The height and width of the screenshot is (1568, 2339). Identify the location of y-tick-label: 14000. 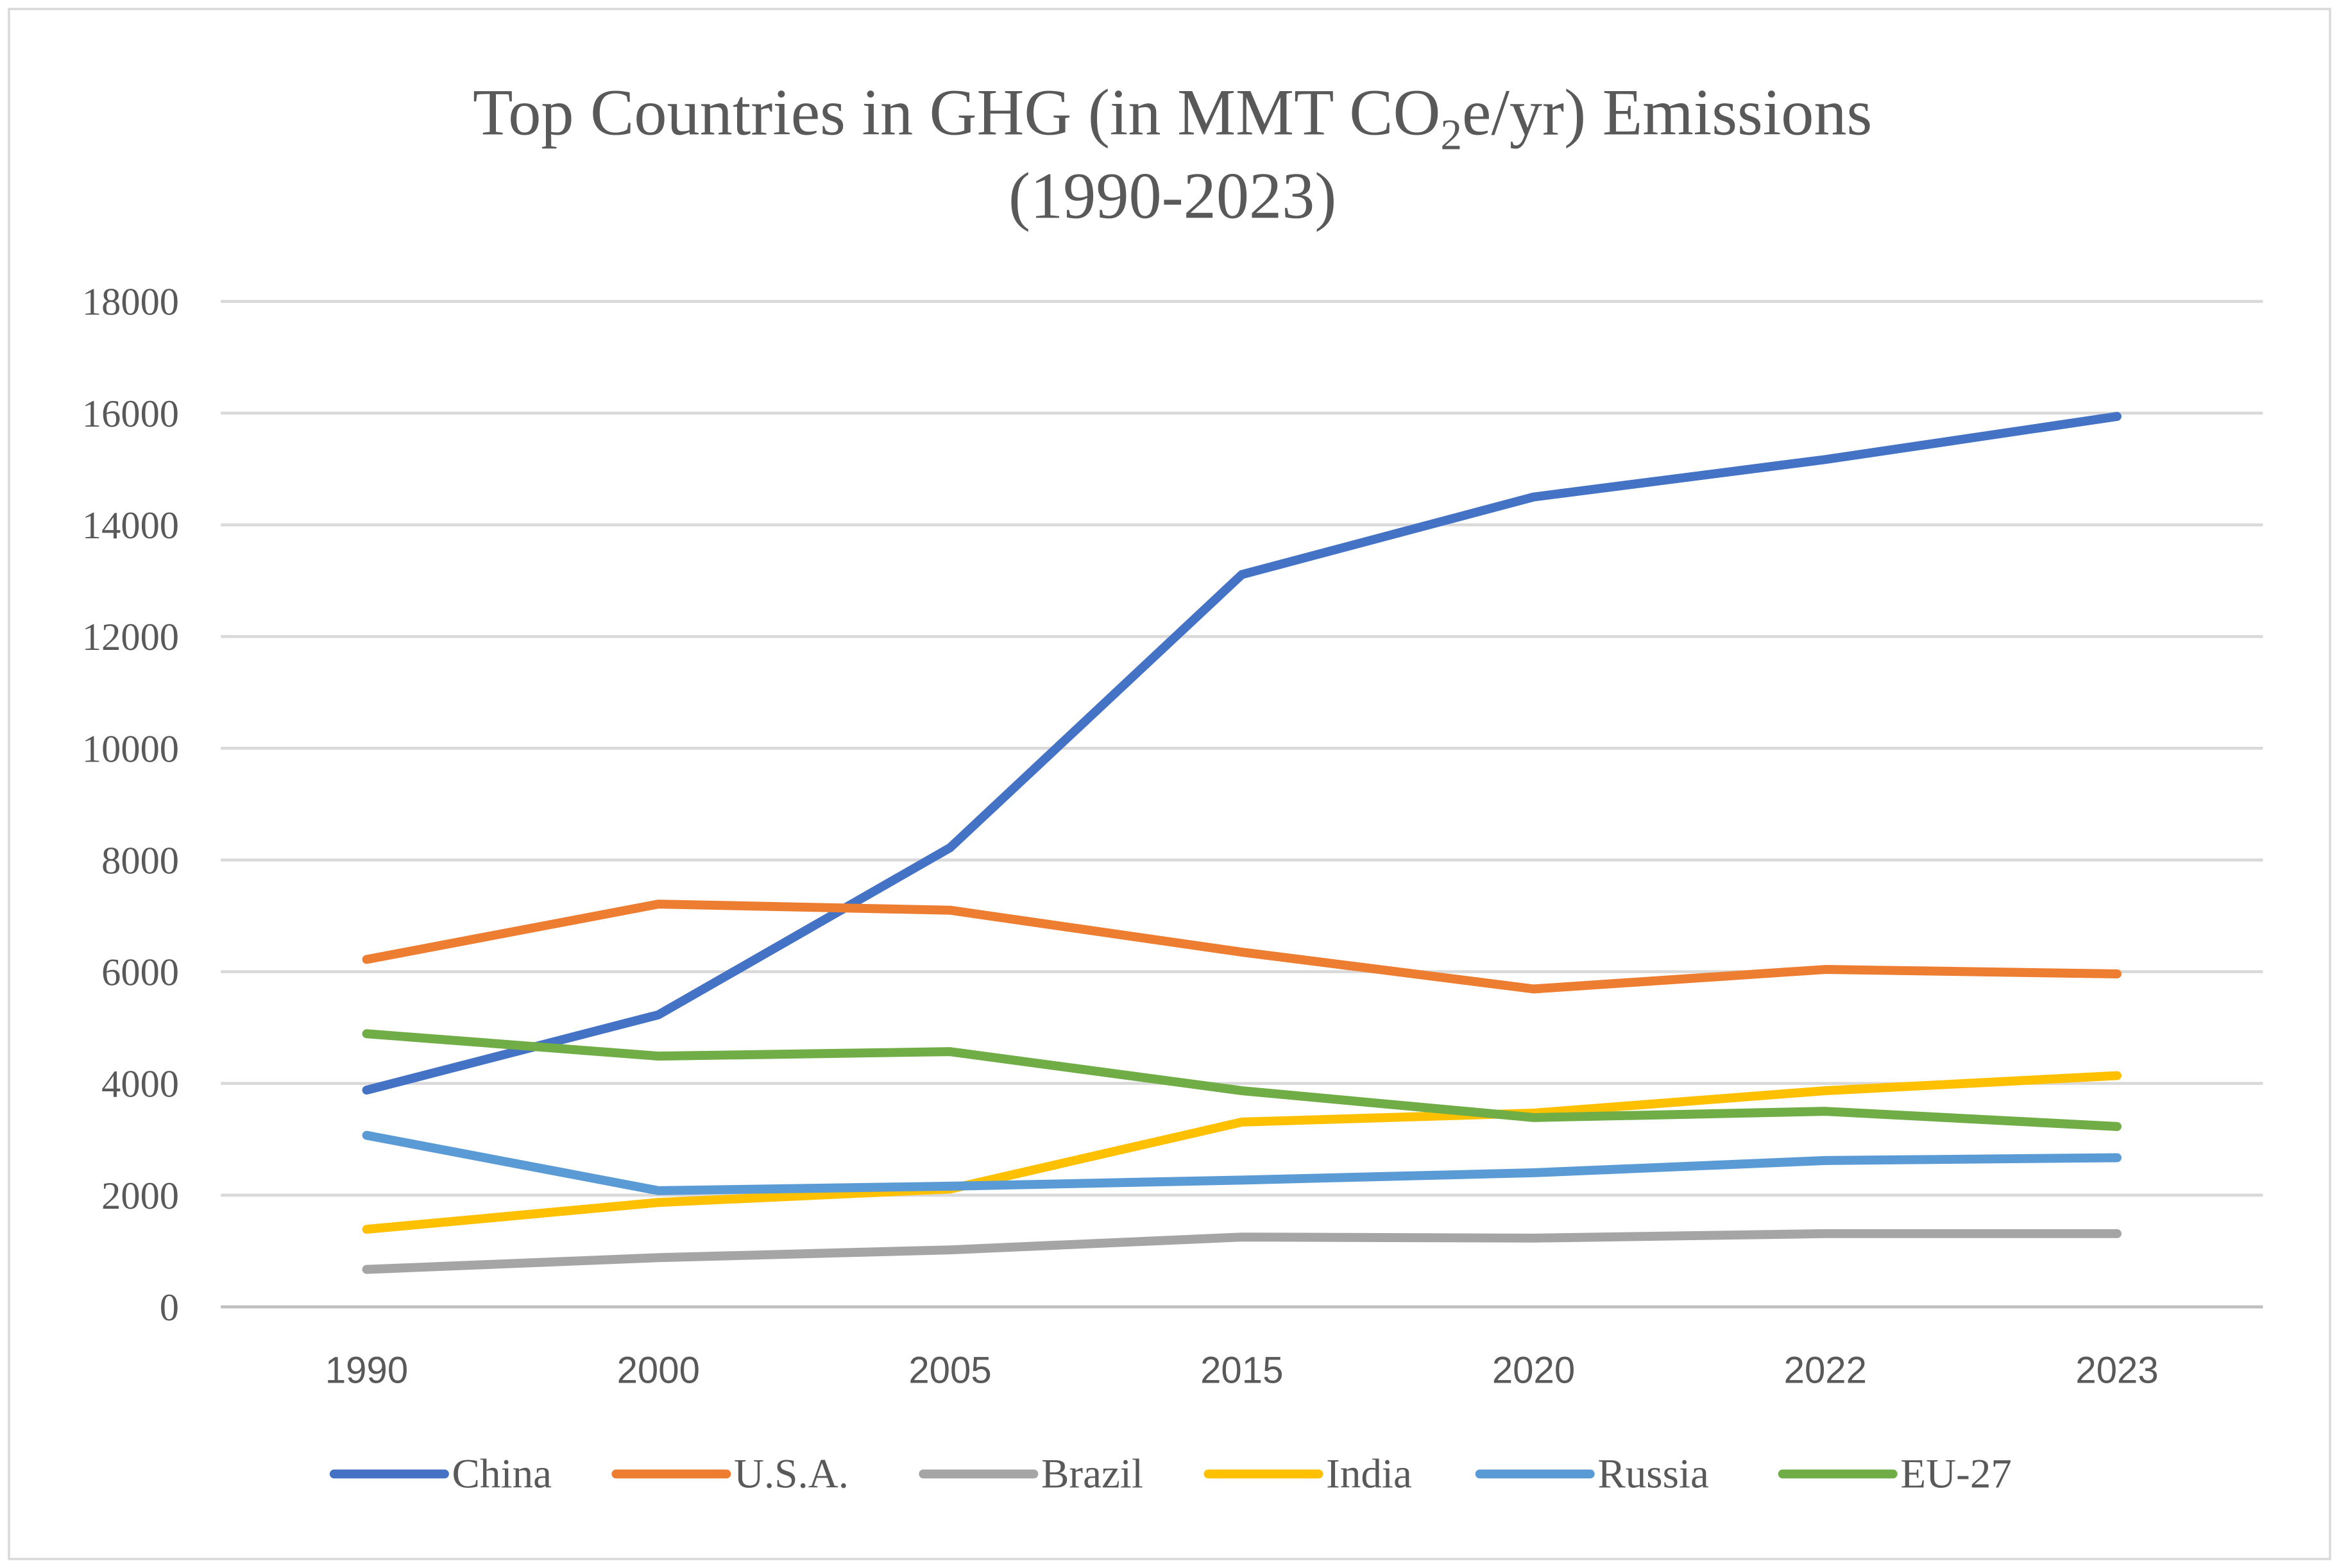
(130, 525).